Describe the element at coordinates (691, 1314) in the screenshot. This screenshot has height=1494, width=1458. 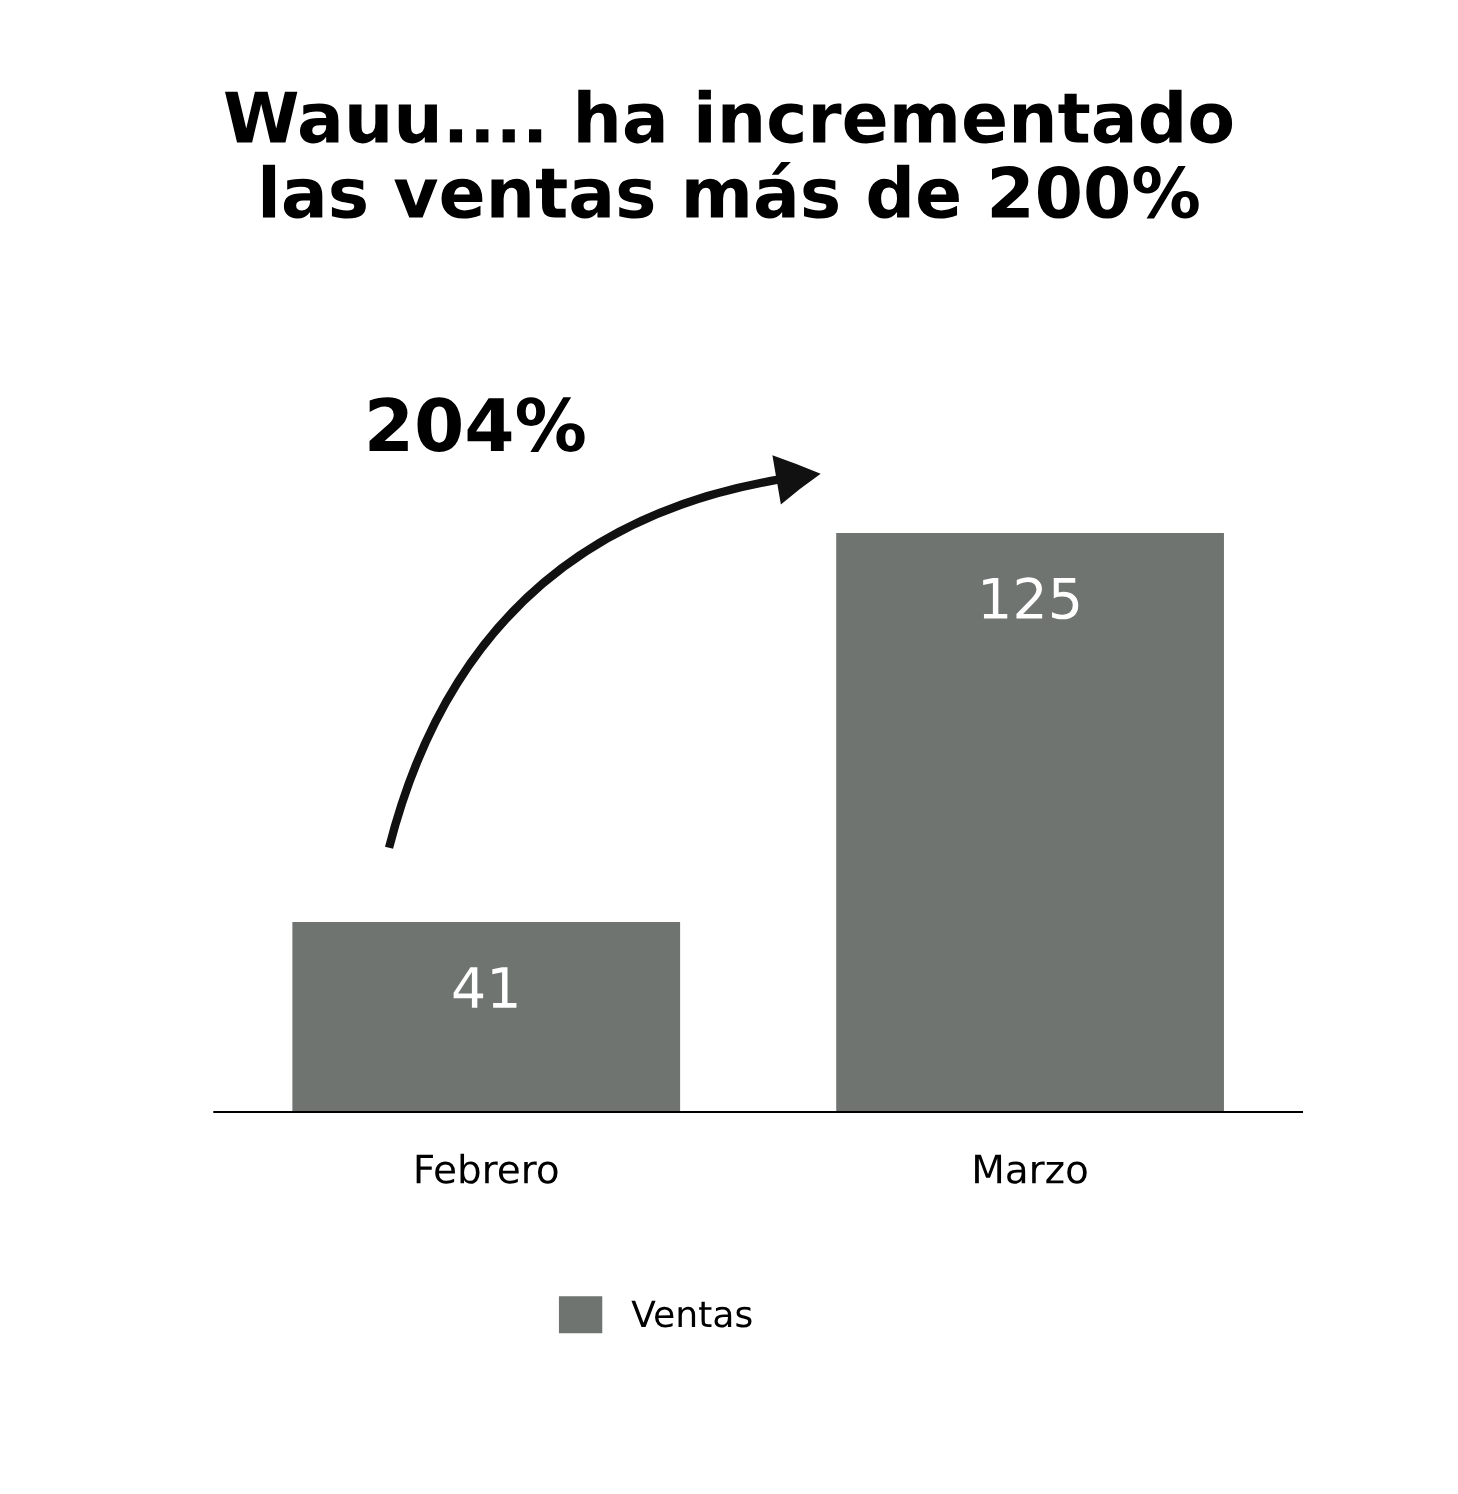
I see `legend-label: Ventas` at that location.